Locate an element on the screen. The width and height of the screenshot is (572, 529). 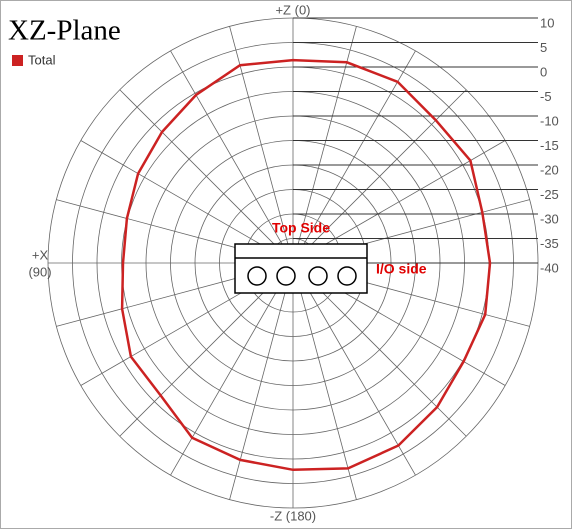
r-tick-label: -30 is located at coordinates (549, 218).